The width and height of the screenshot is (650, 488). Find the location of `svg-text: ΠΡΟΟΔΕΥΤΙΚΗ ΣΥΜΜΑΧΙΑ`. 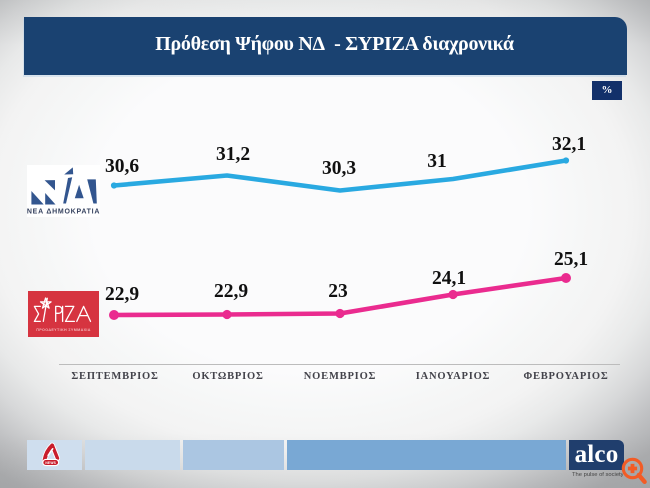

svg-text: ΠΡΟΟΔΕΥΤΙΚΗ ΣΥΜΜΑΧΙΑ is located at coordinates (63, 330).